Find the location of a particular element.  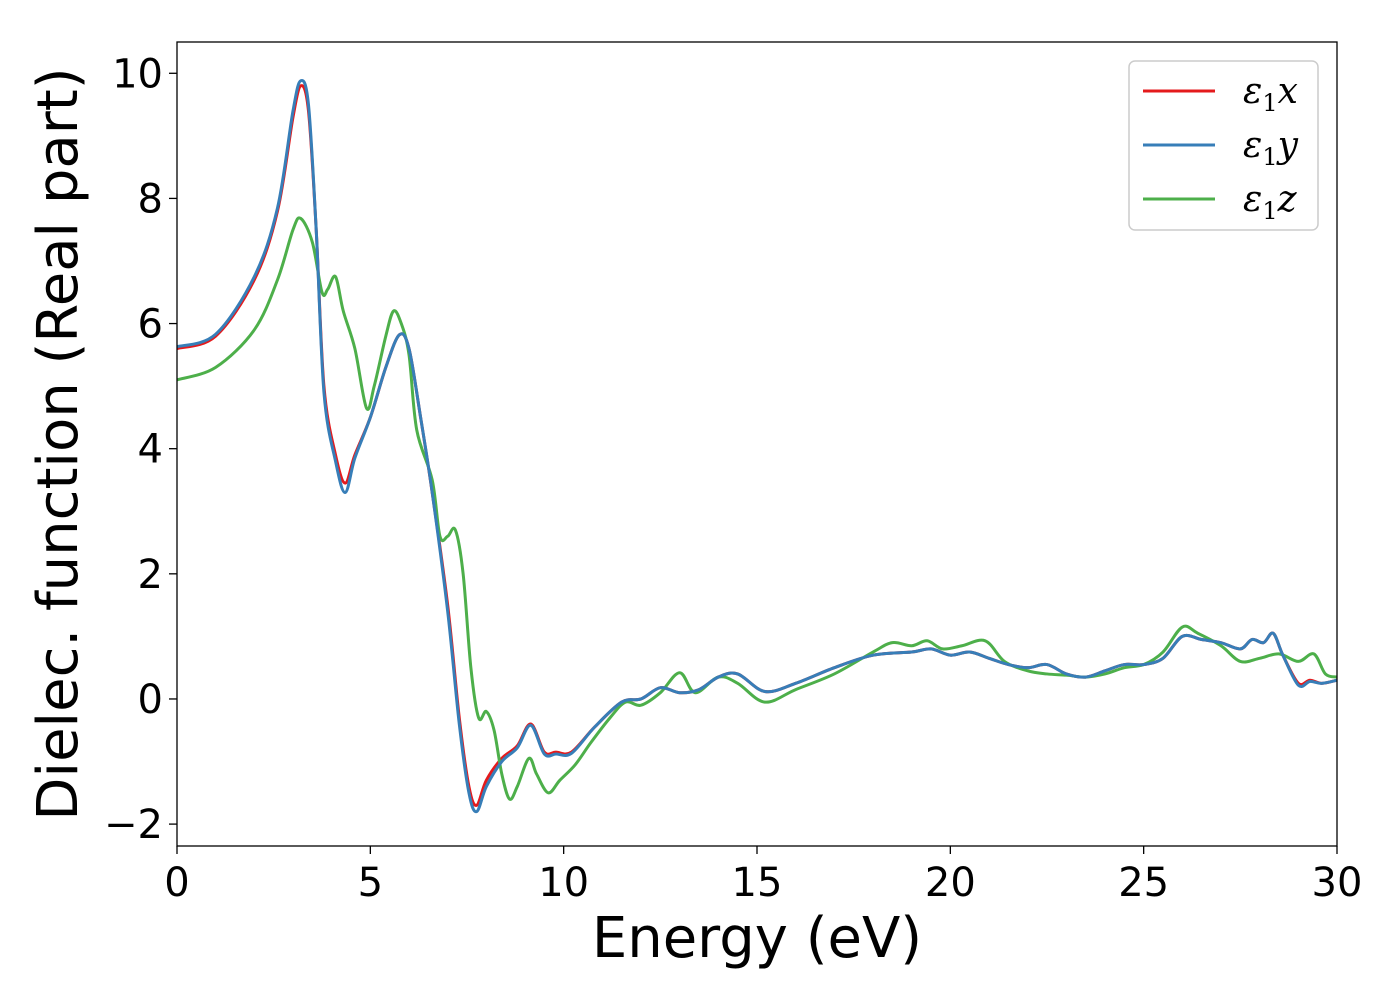

legend-label-eps1y: ε1y is located at coordinates (1271, 148).